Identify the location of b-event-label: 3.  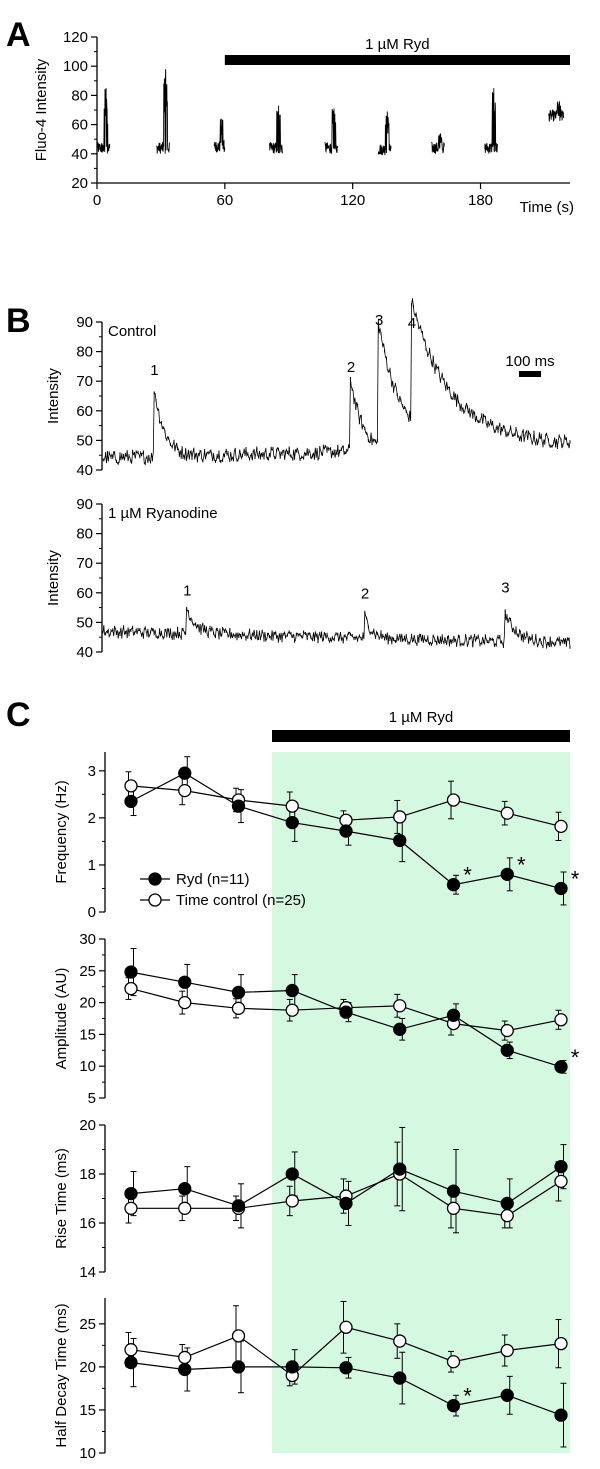
(505, 588).